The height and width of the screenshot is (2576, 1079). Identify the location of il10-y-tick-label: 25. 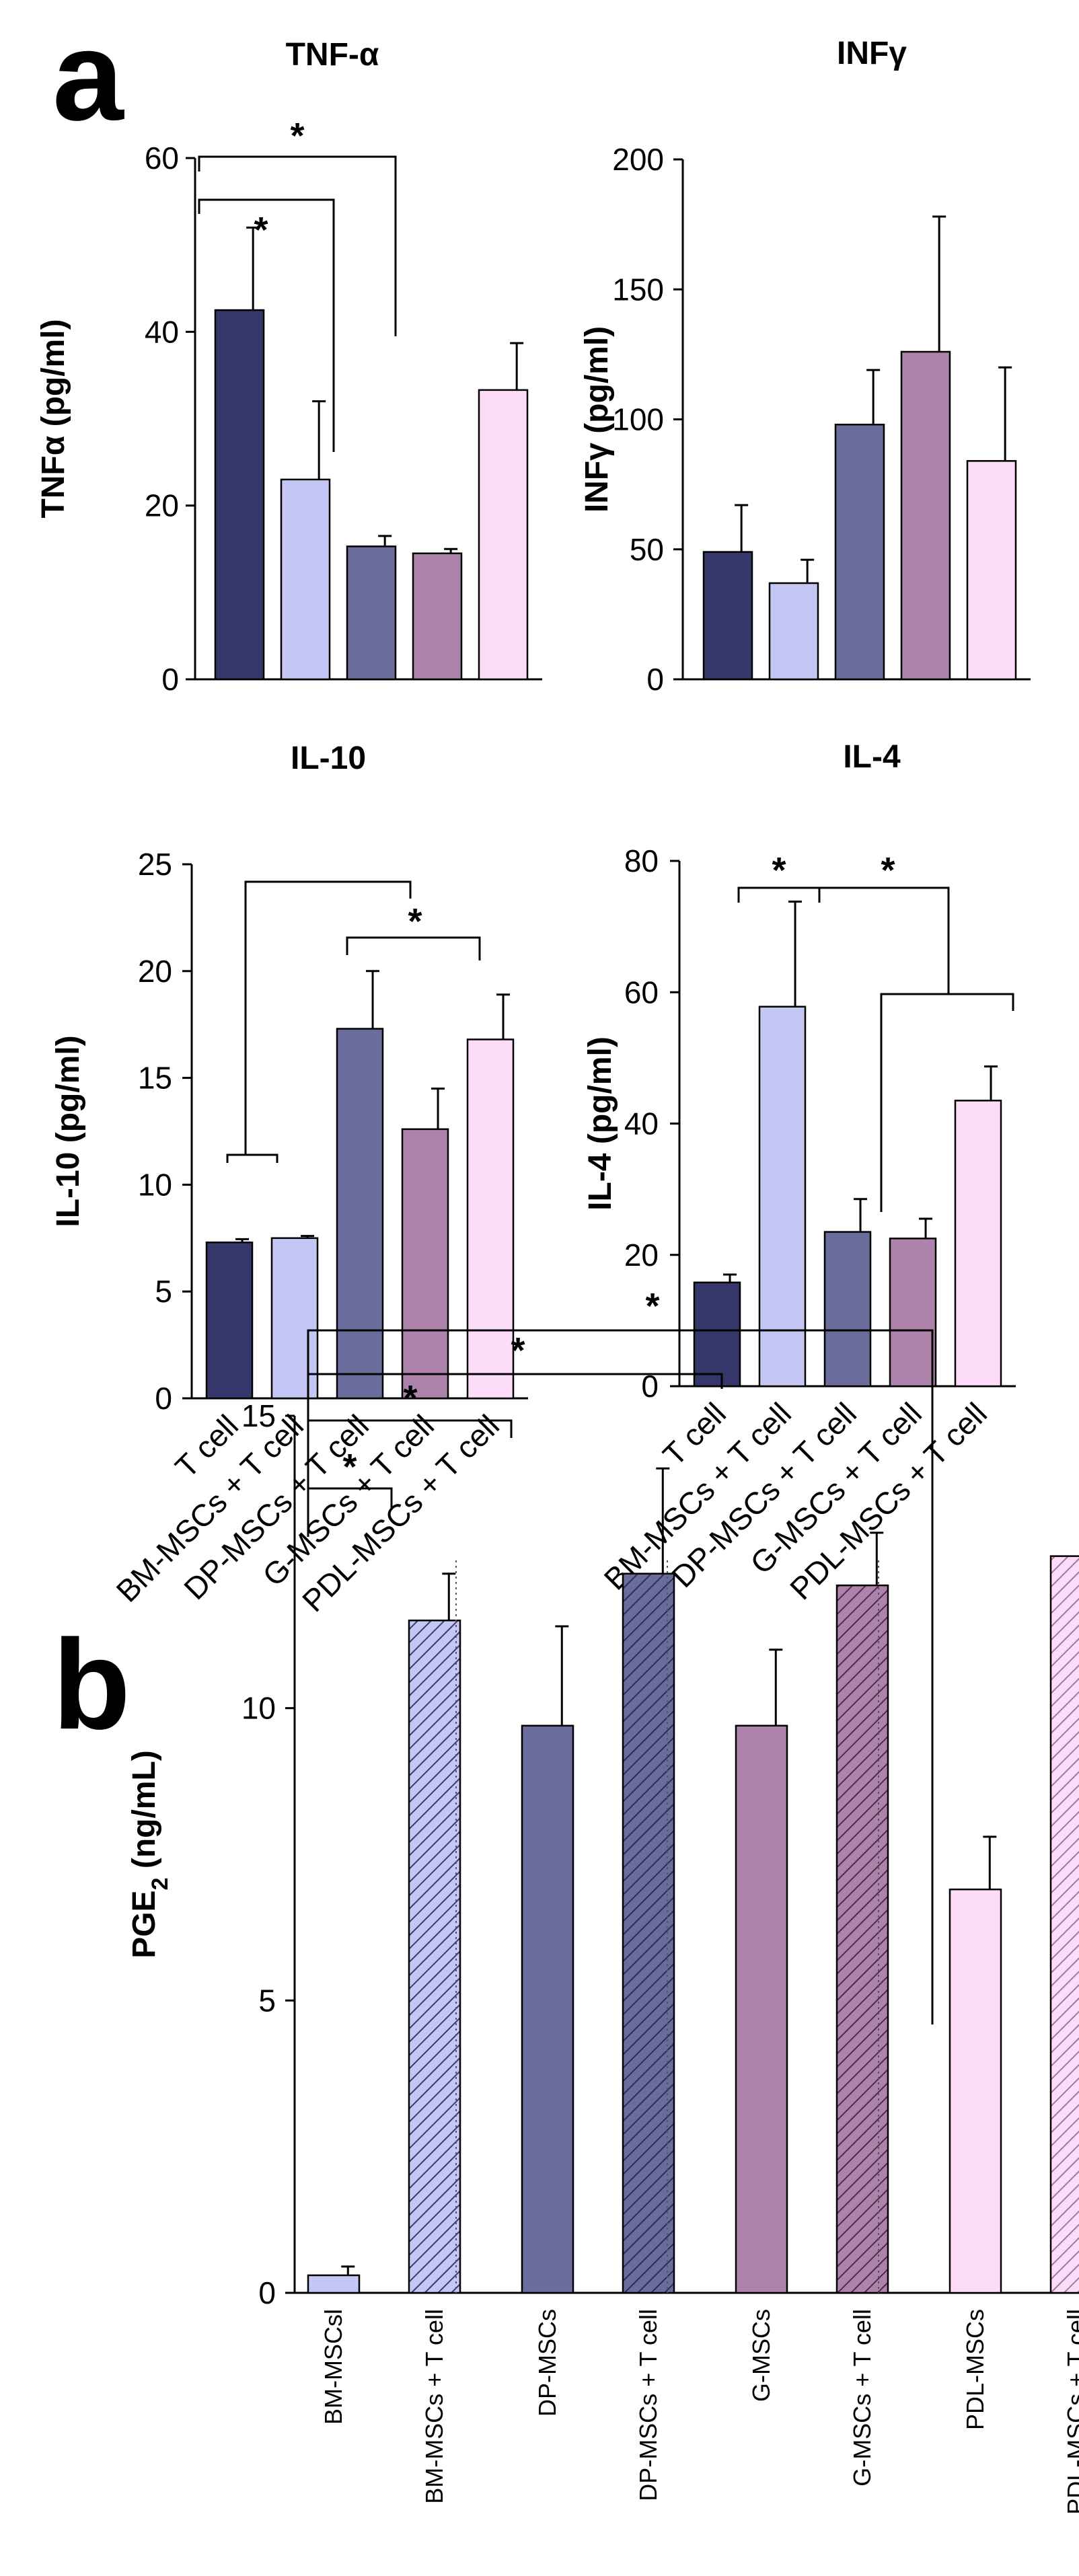
(155, 864).